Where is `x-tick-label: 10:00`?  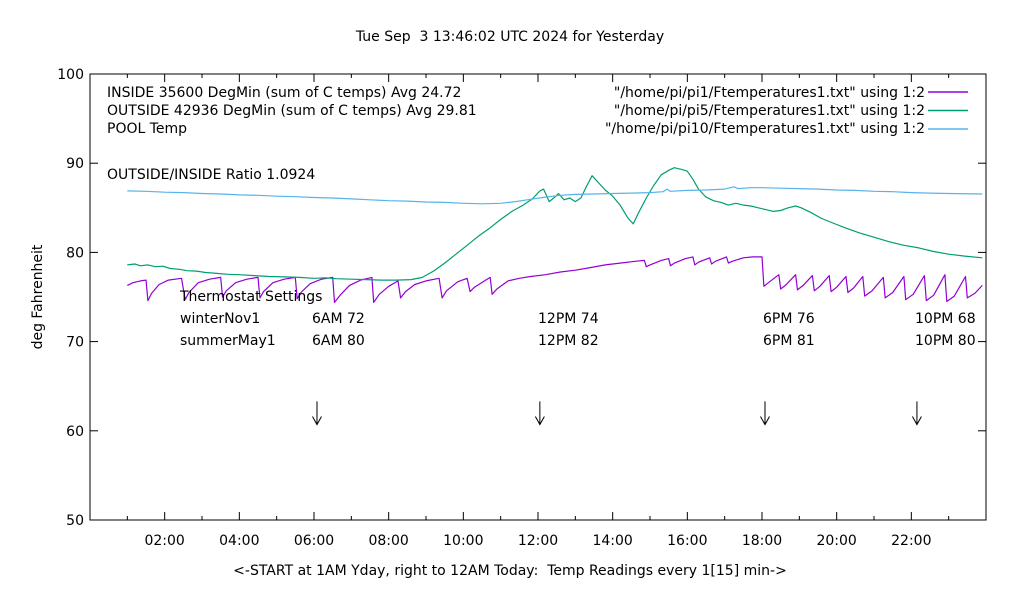 x-tick-label: 10:00 is located at coordinates (463, 541).